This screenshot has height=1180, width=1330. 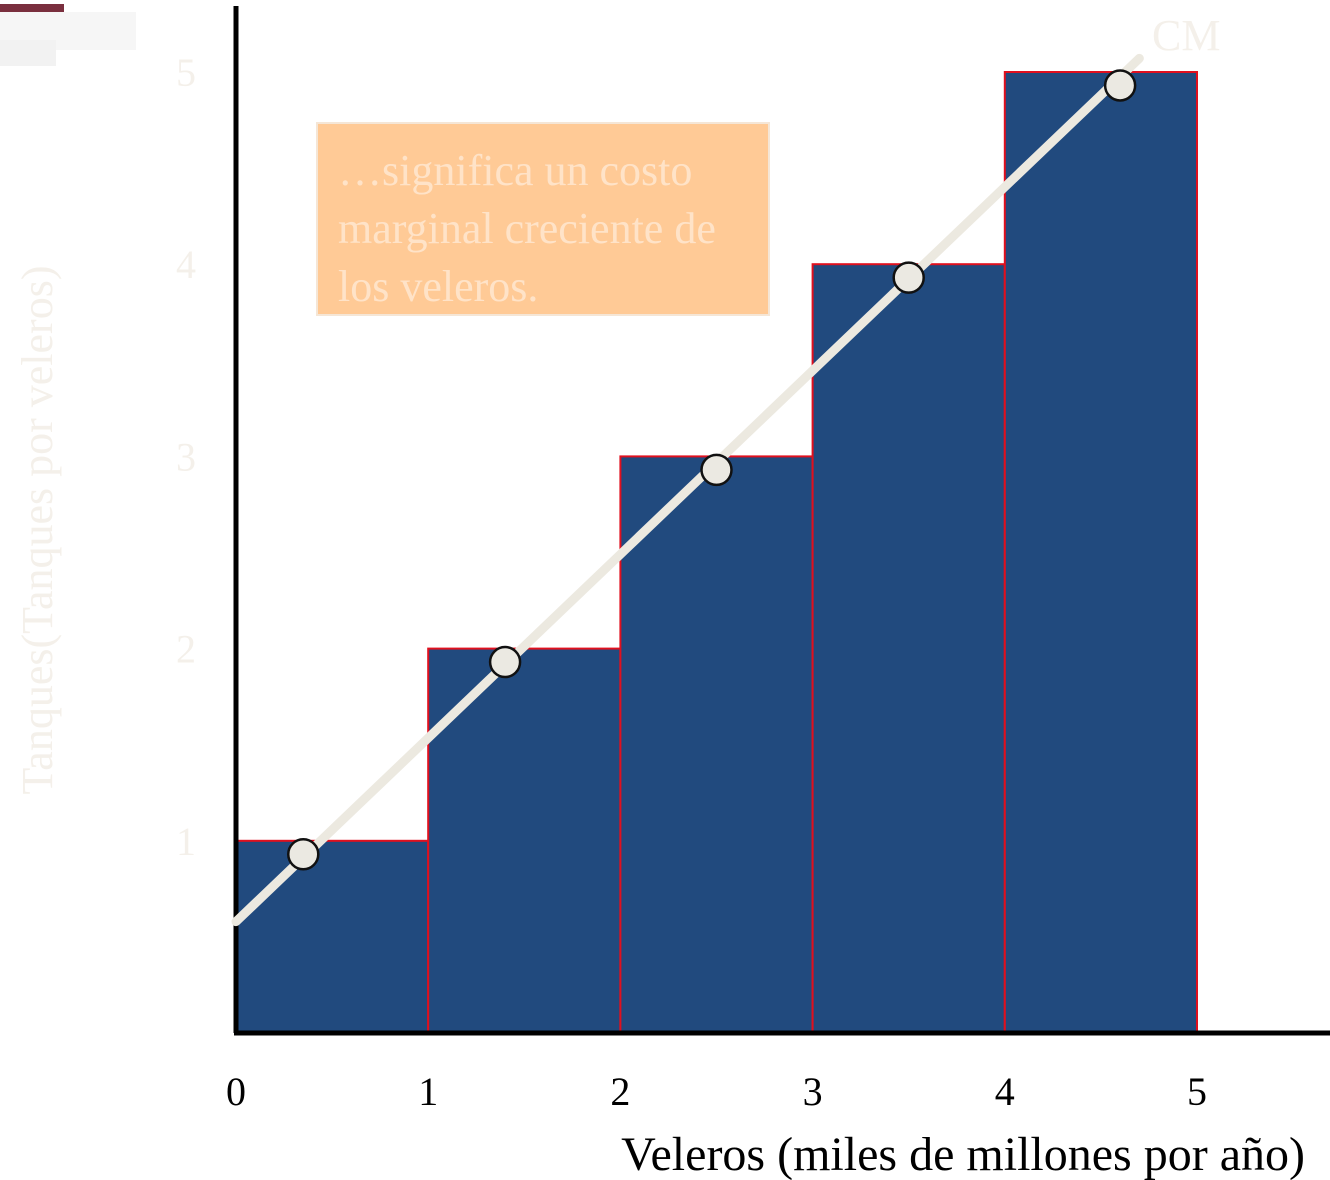 I want to click on x-axis-label: Veleros (miles de millones por año), so click(x=963, y=1154).